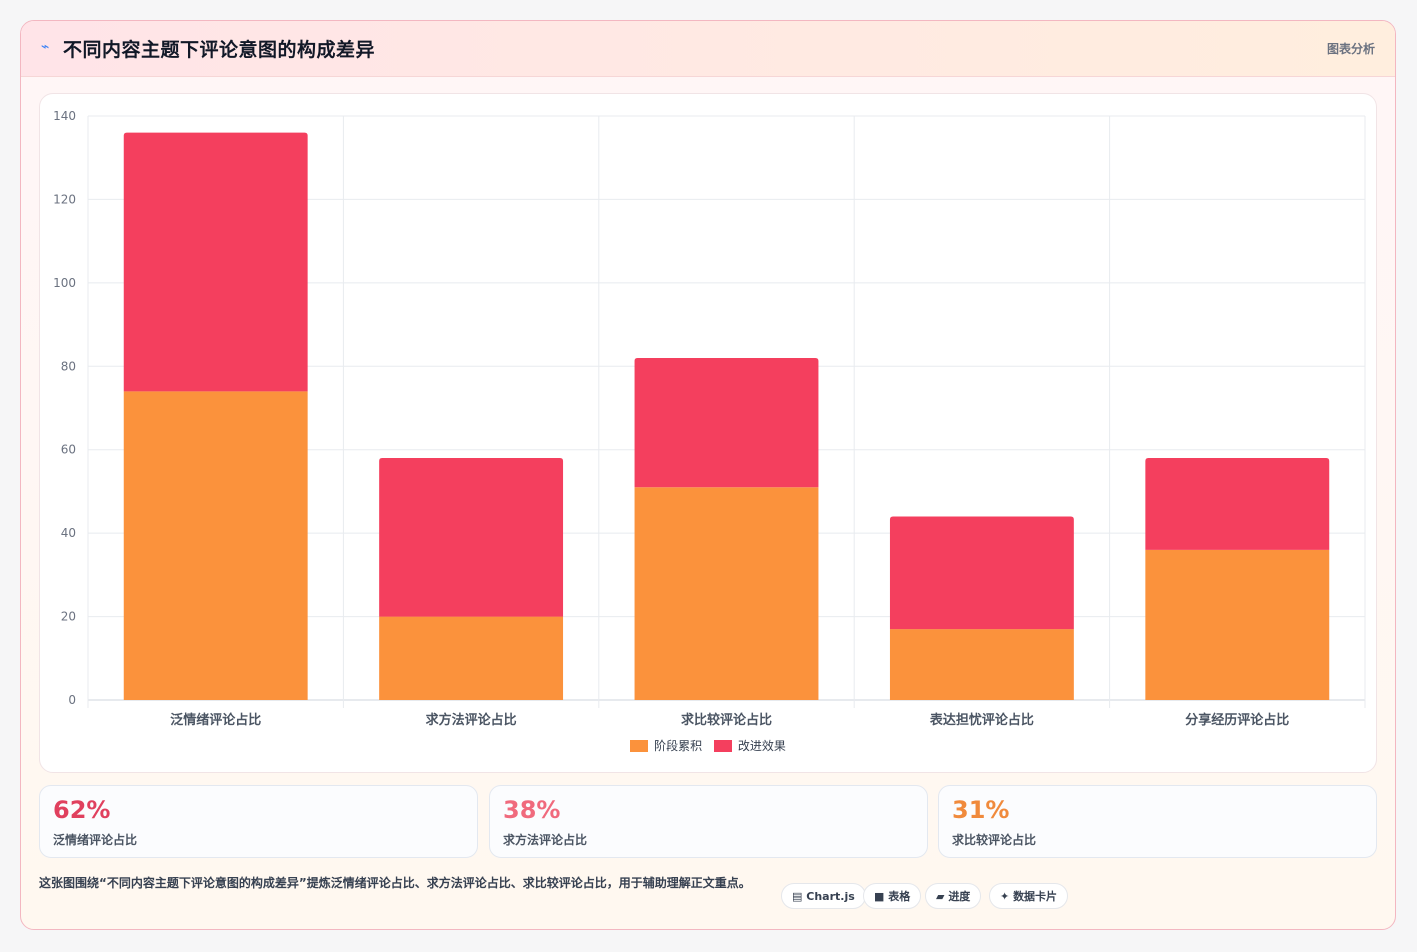 Image resolution: width=1417 pixels, height=952 pixels. What do you see at coordinates (981, 810) in the screenshot?
I see `stat-value: 31%` at bounding box center [981, 810].